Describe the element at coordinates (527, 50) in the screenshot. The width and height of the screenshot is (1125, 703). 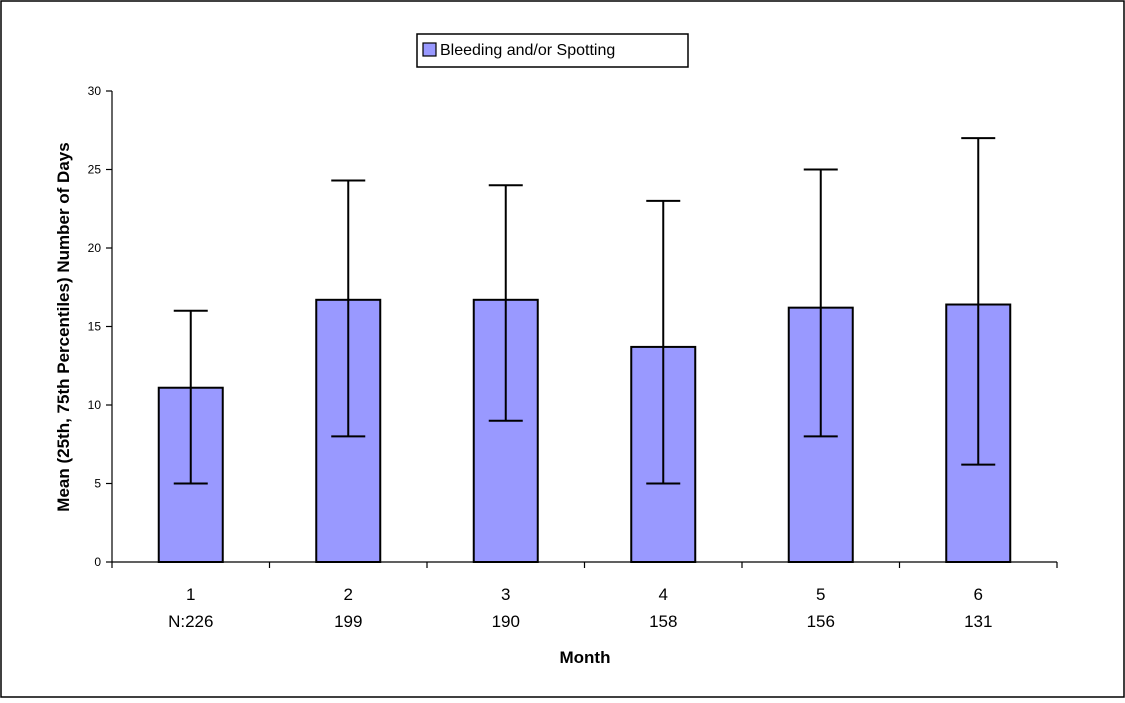
I see `legend-label: Bleeding and/or Spotting` at that location.